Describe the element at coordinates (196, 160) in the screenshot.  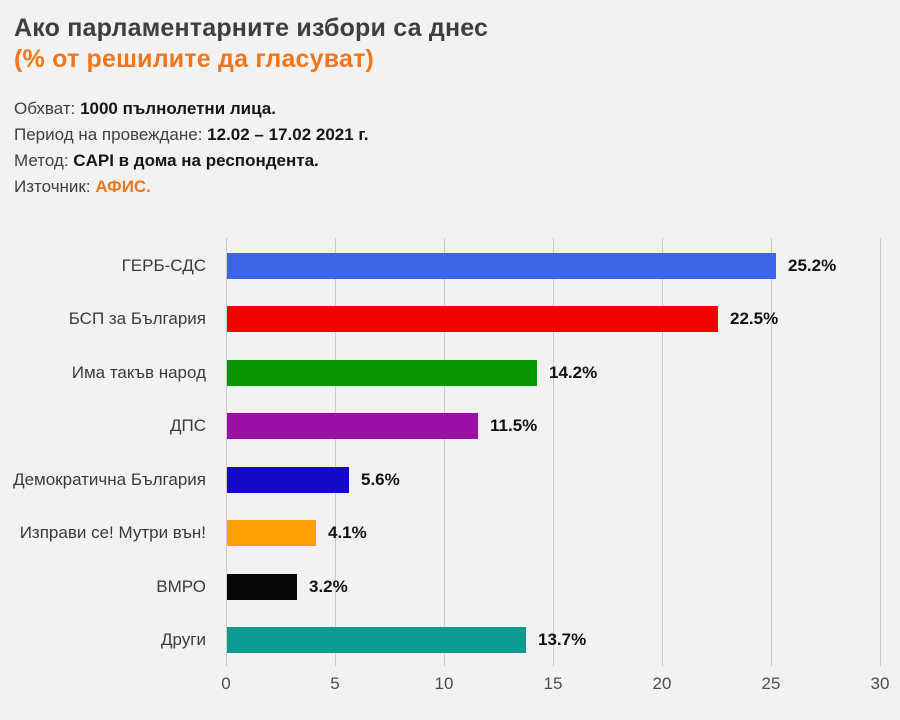
I see `meta-value: CAPI в дома на респондента.` at that location.